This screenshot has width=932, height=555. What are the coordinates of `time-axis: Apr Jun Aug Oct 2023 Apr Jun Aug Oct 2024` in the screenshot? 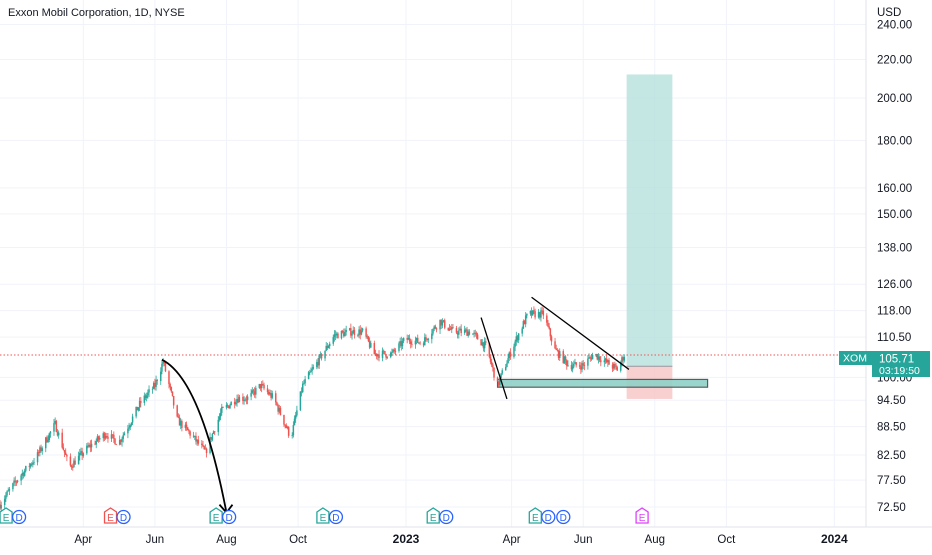 It's located at (461, 539).